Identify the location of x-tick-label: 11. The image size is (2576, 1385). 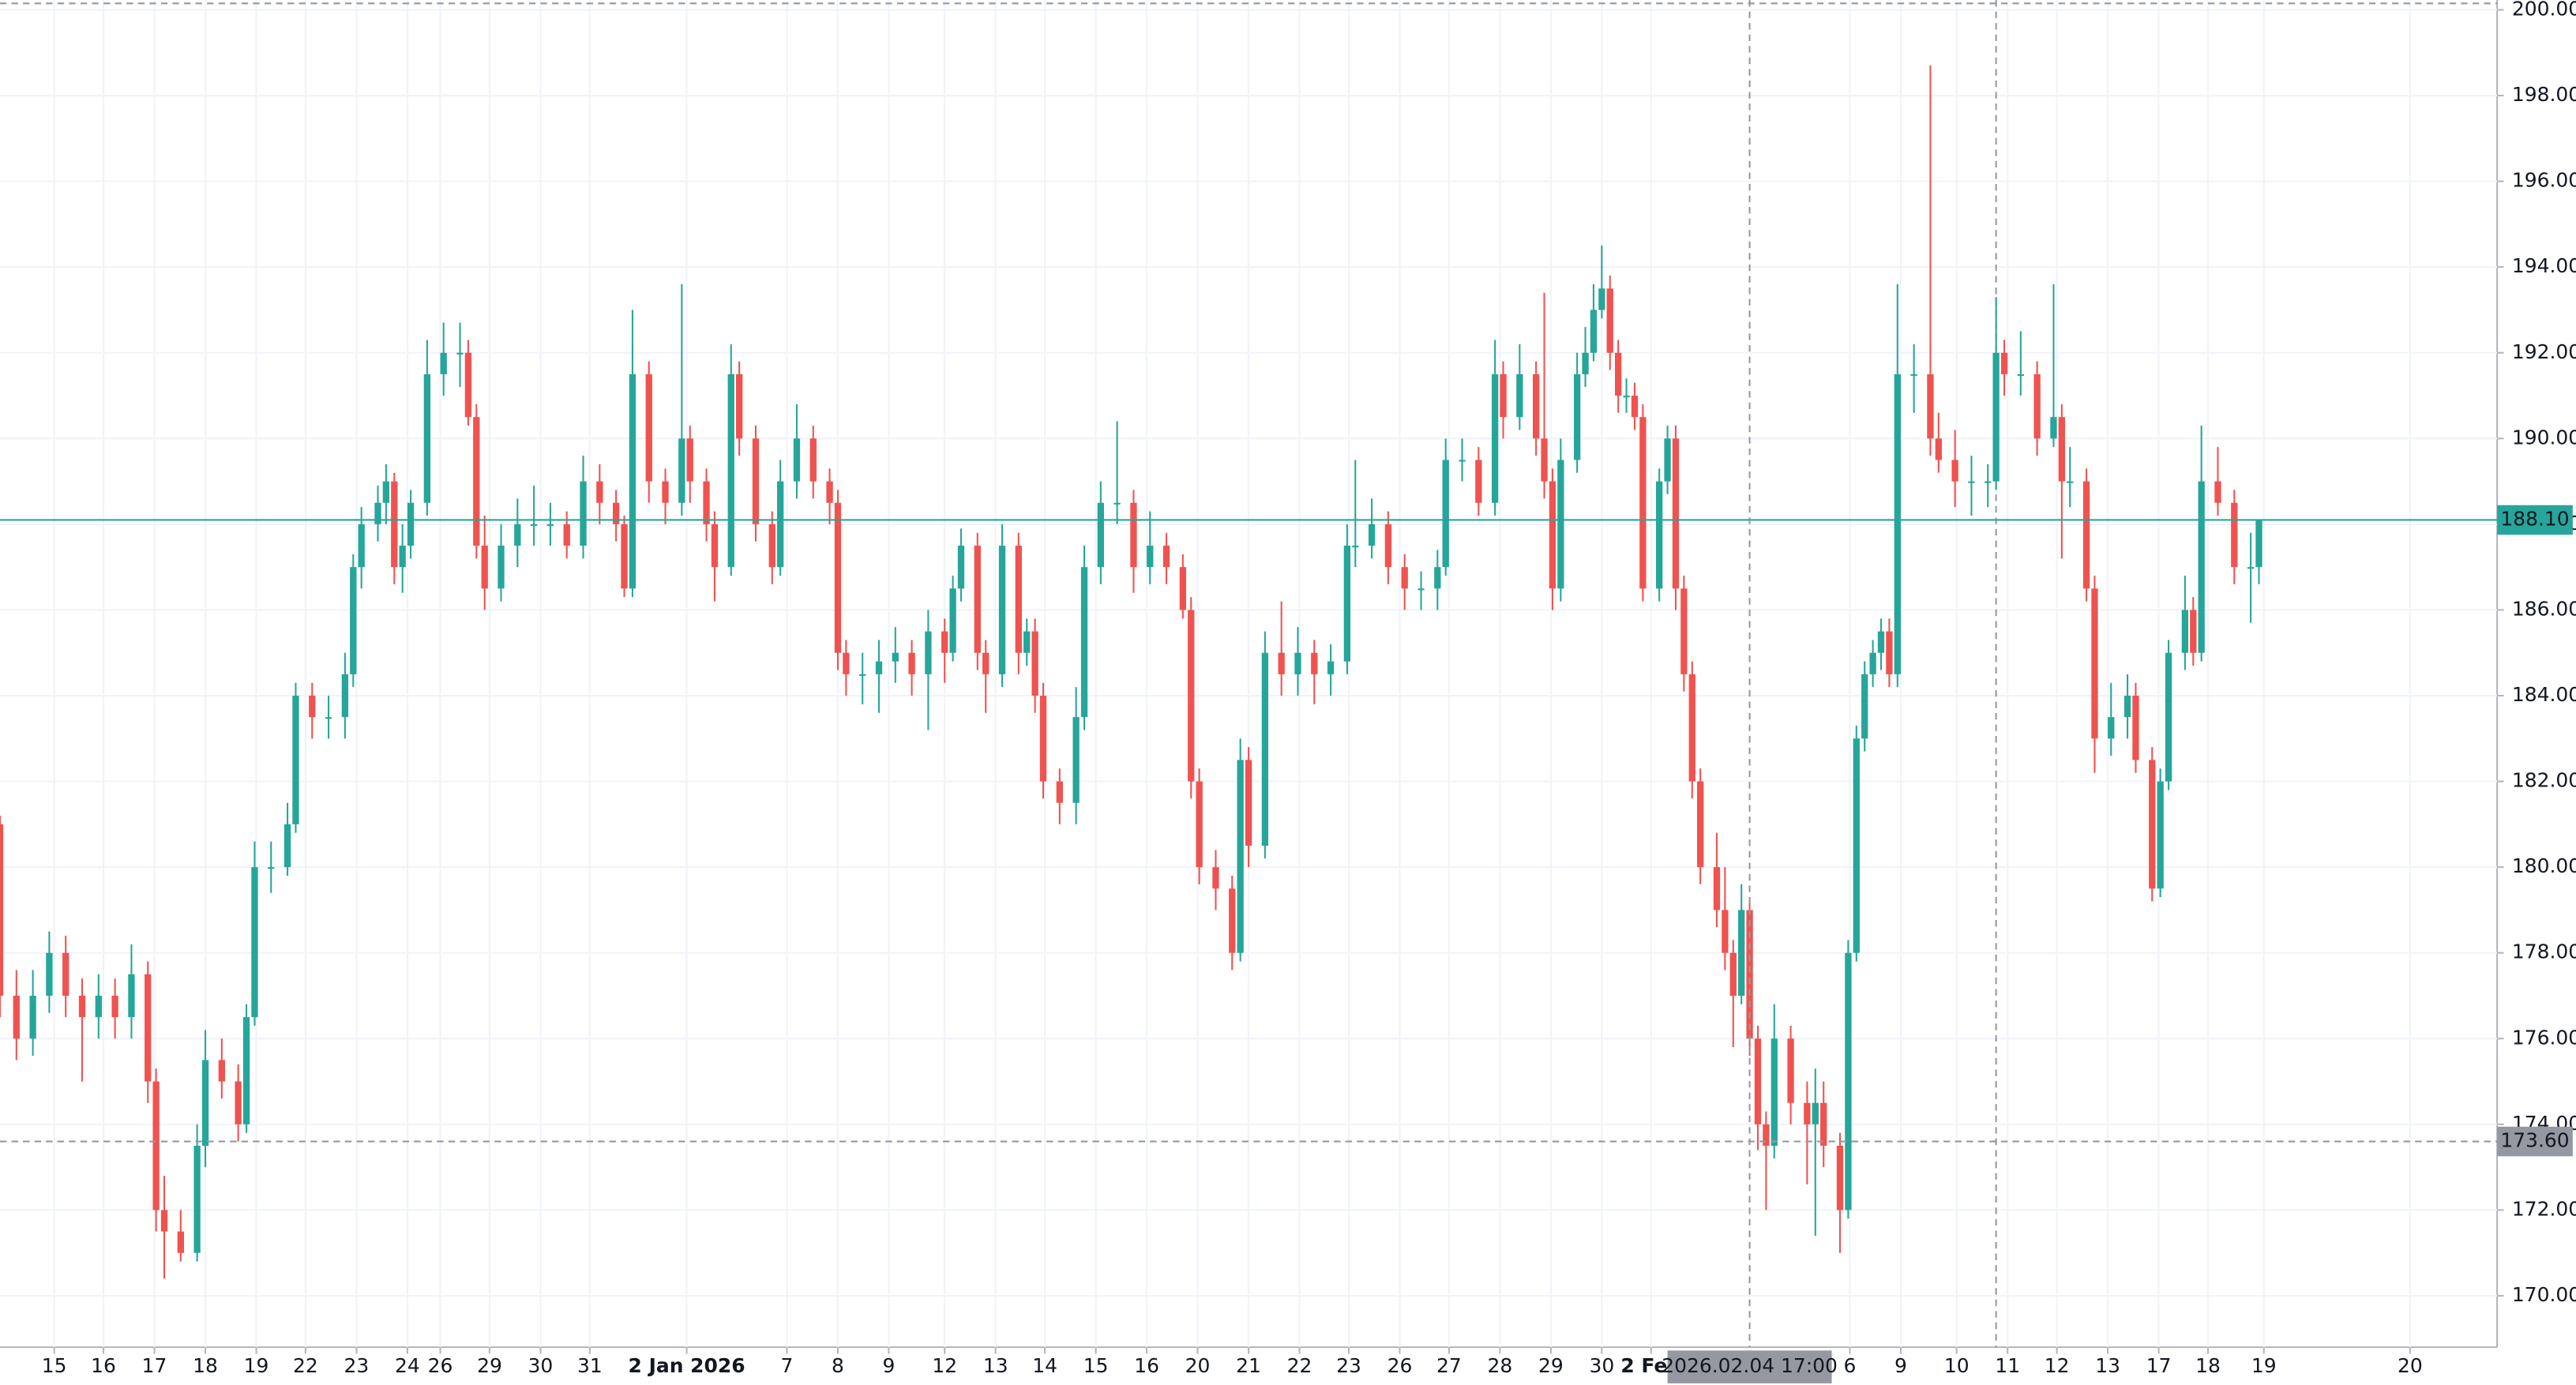
(2007, 1365).